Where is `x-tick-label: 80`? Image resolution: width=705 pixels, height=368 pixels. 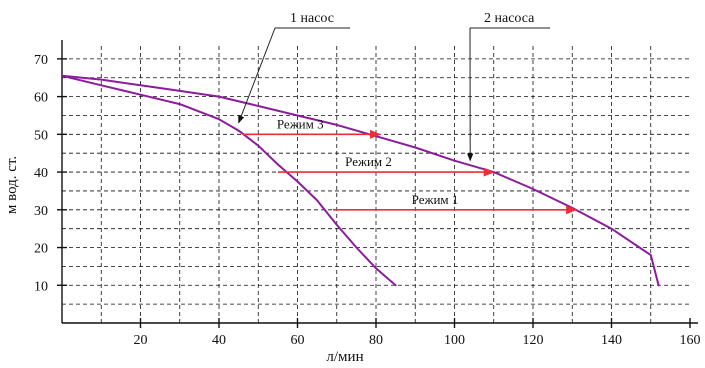 x-tick-label: 80 is located at coordinates (376, 340).